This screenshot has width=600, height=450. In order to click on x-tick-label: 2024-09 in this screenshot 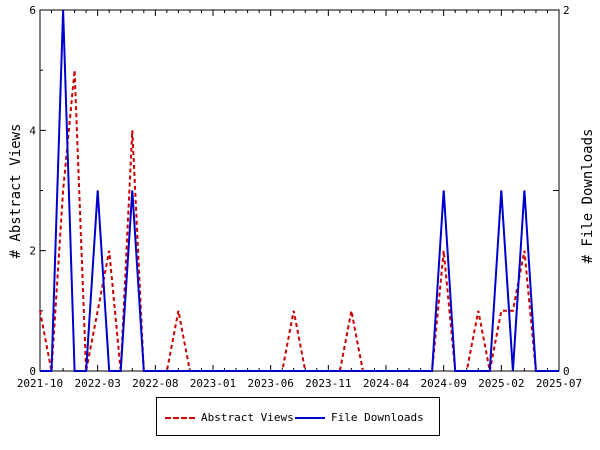, I will do `click(443, 383)`.